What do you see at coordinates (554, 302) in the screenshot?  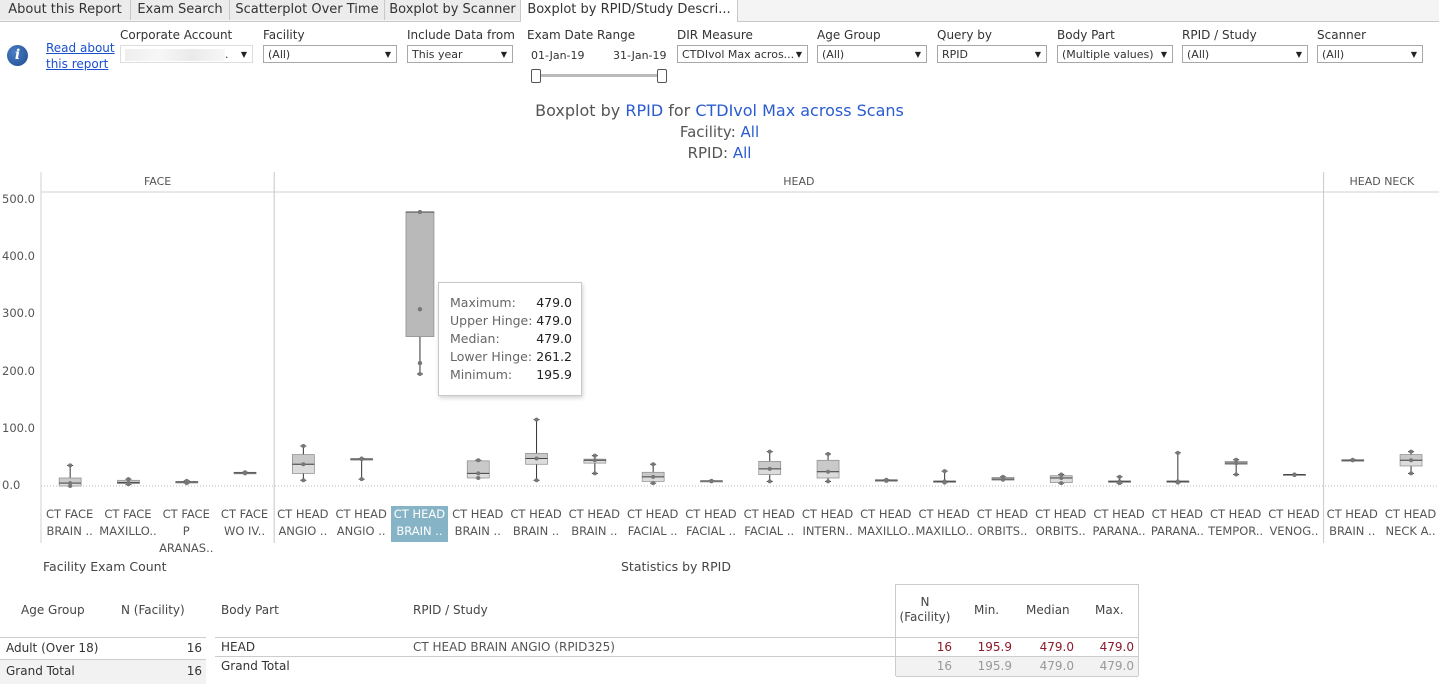 I see `tooltip-value: 479.0` at bounding box center [554, 302].